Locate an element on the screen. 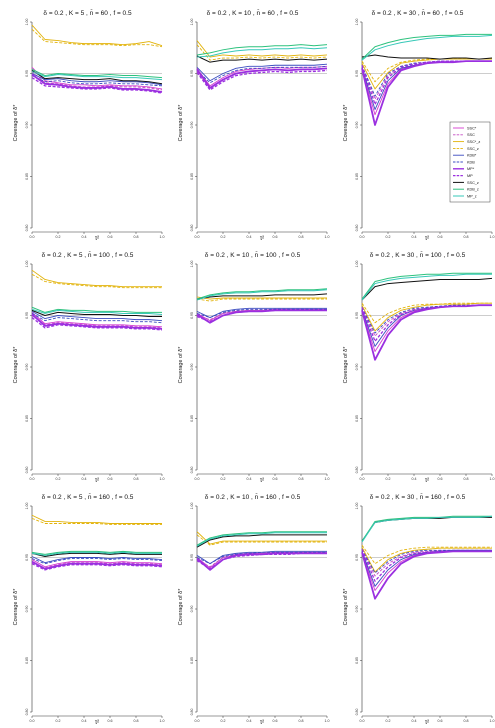  chart-title: δ = 0.2 , K = 5 , n̄ = 160 , f = 0.5 is located at coordinates (87, 497).